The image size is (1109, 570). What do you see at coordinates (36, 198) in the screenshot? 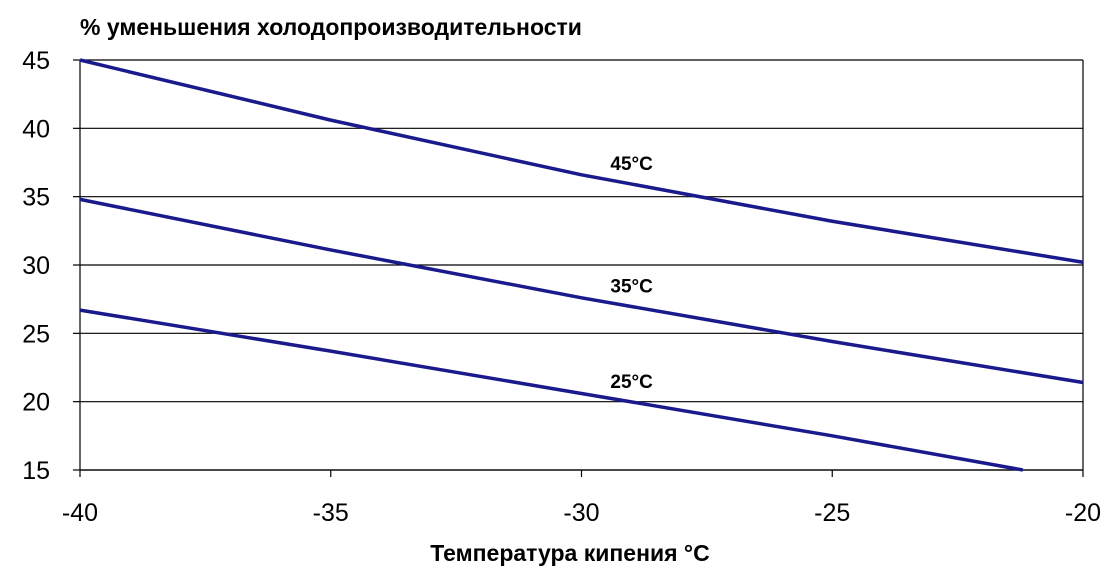
I see `y-tick-label-4: 35` at bounding box center [36, 198].